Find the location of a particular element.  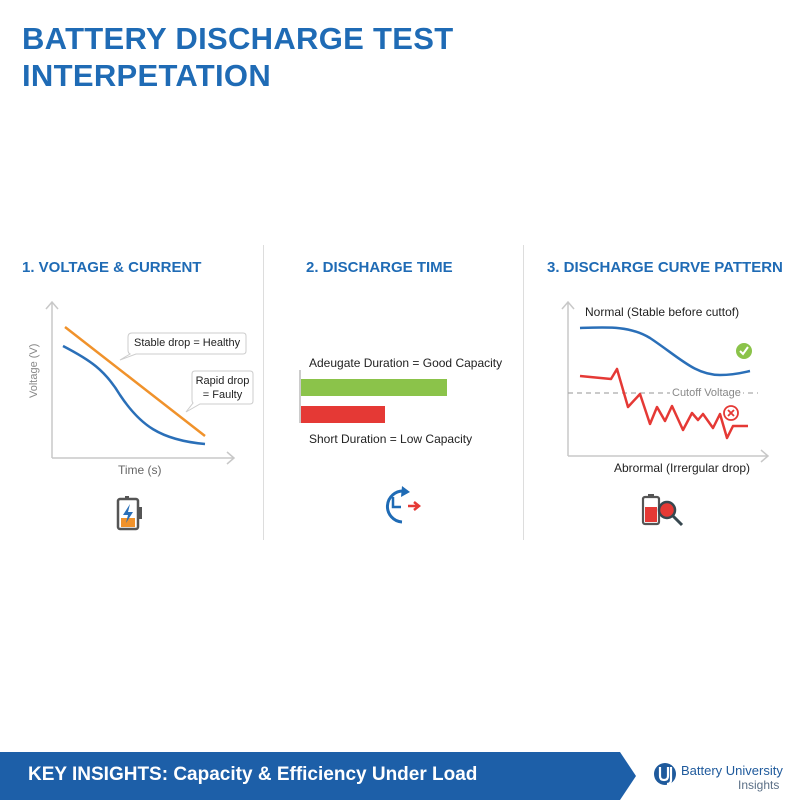

logo-name: Battery University is located at coordinates (732, 770).